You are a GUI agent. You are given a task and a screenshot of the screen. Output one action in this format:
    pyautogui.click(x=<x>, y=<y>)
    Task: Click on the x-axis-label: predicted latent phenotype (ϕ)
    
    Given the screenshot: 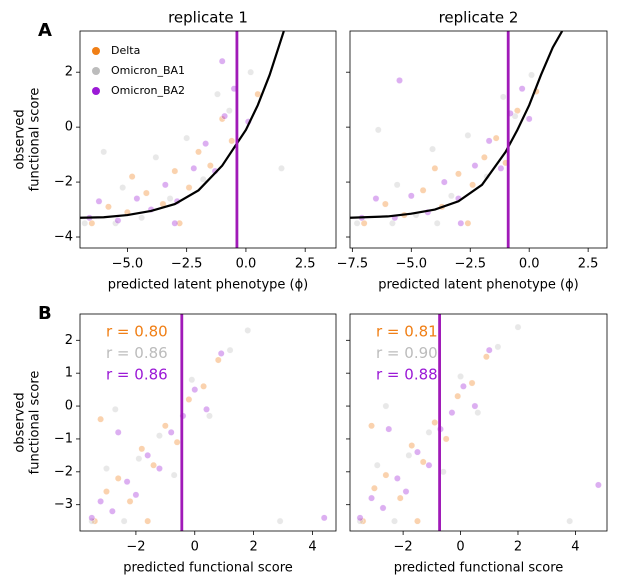 What is the action you would take?
    pyautogui.click(x=478, y=285)
    